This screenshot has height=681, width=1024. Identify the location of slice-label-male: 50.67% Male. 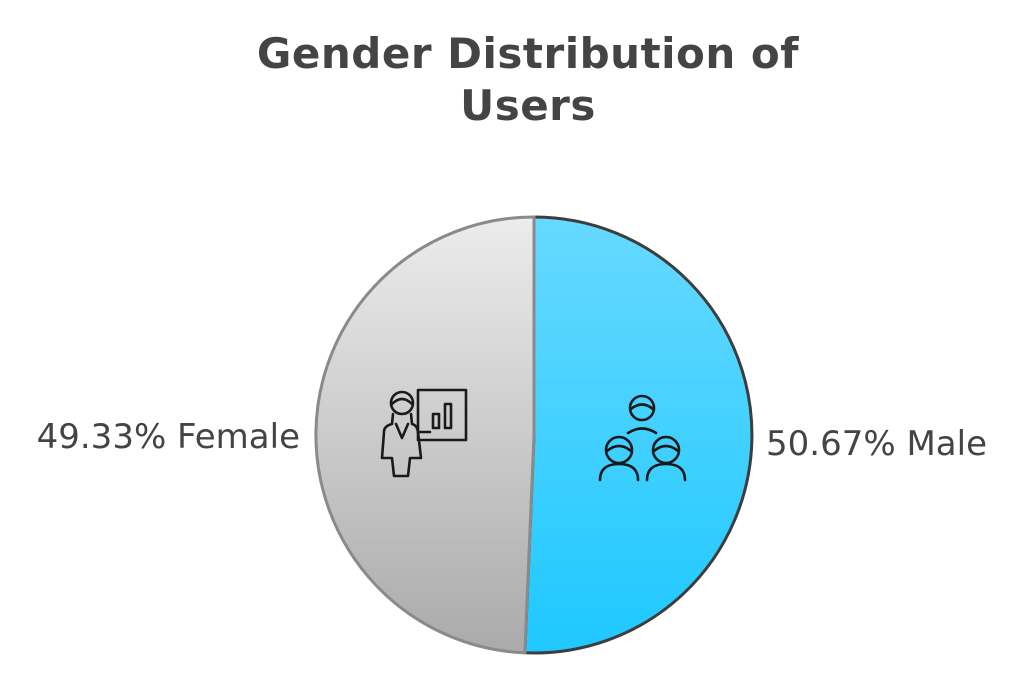
(876, 444).